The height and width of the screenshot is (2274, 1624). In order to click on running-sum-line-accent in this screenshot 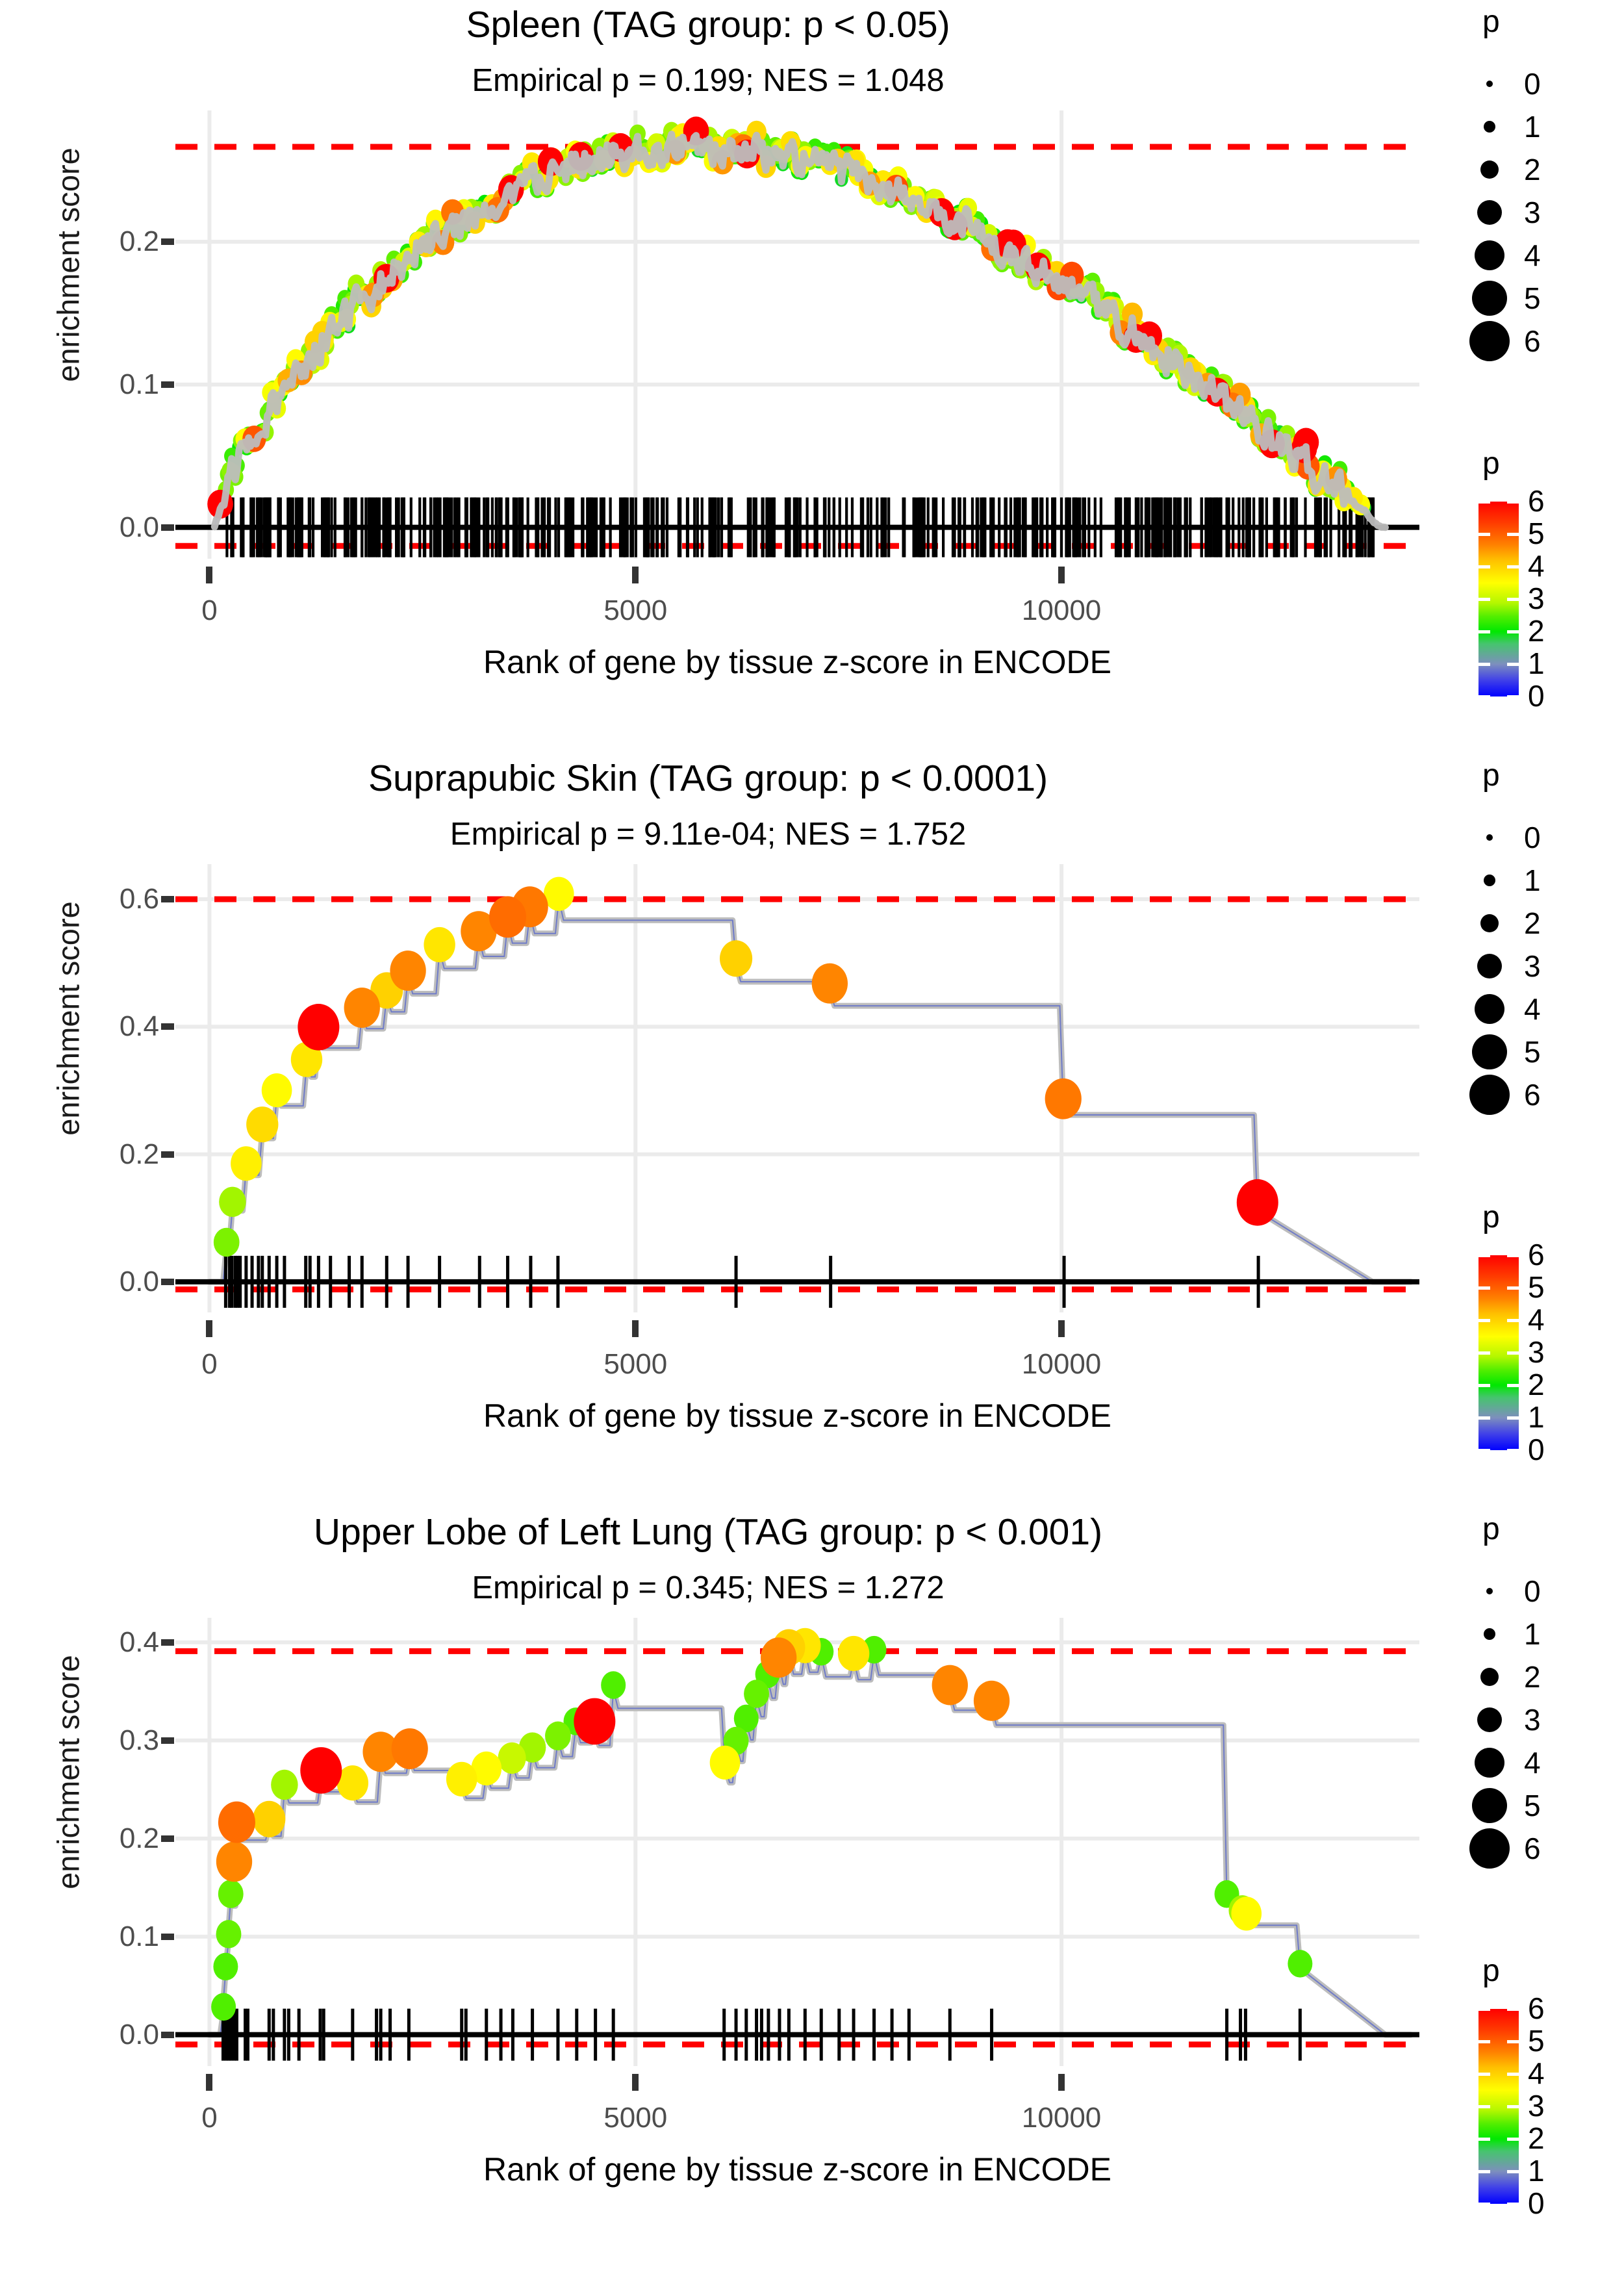, I will do `click(800, 330)`.